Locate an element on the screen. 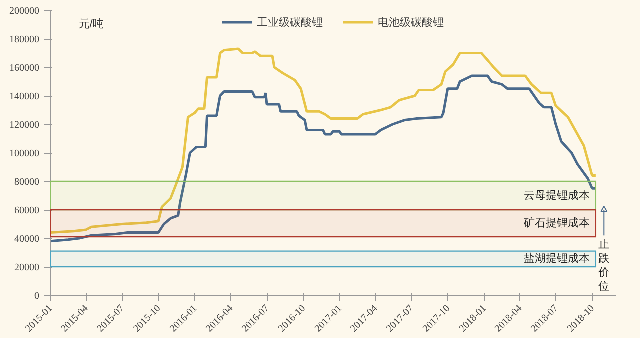 The height and width of the screenshot is (338, 640). legend-label: 工业级碳酸锂 is located at coordinates (290, 23).